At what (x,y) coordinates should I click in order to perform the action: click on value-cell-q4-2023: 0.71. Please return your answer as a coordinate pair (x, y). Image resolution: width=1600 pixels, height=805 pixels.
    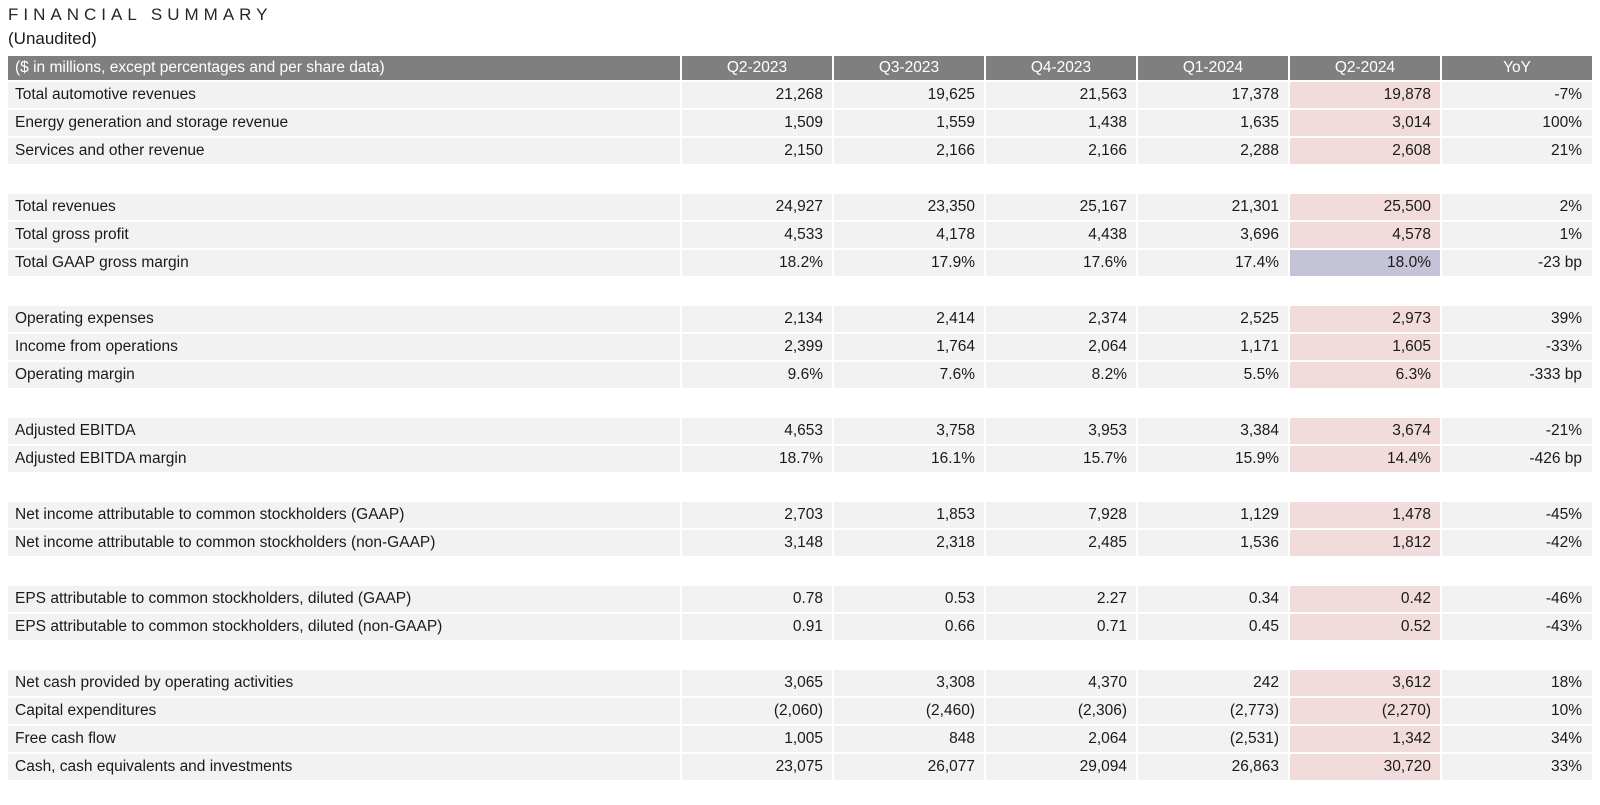
    Looking at the image, I should click on (1061, 627).